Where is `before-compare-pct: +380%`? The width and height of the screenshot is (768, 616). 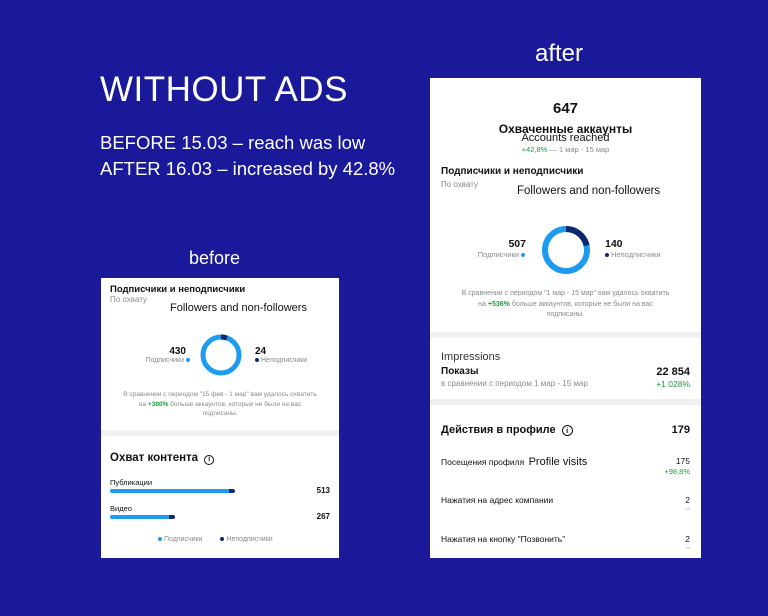 before-compare-pct: +380% is located at coordinates (158, 404).